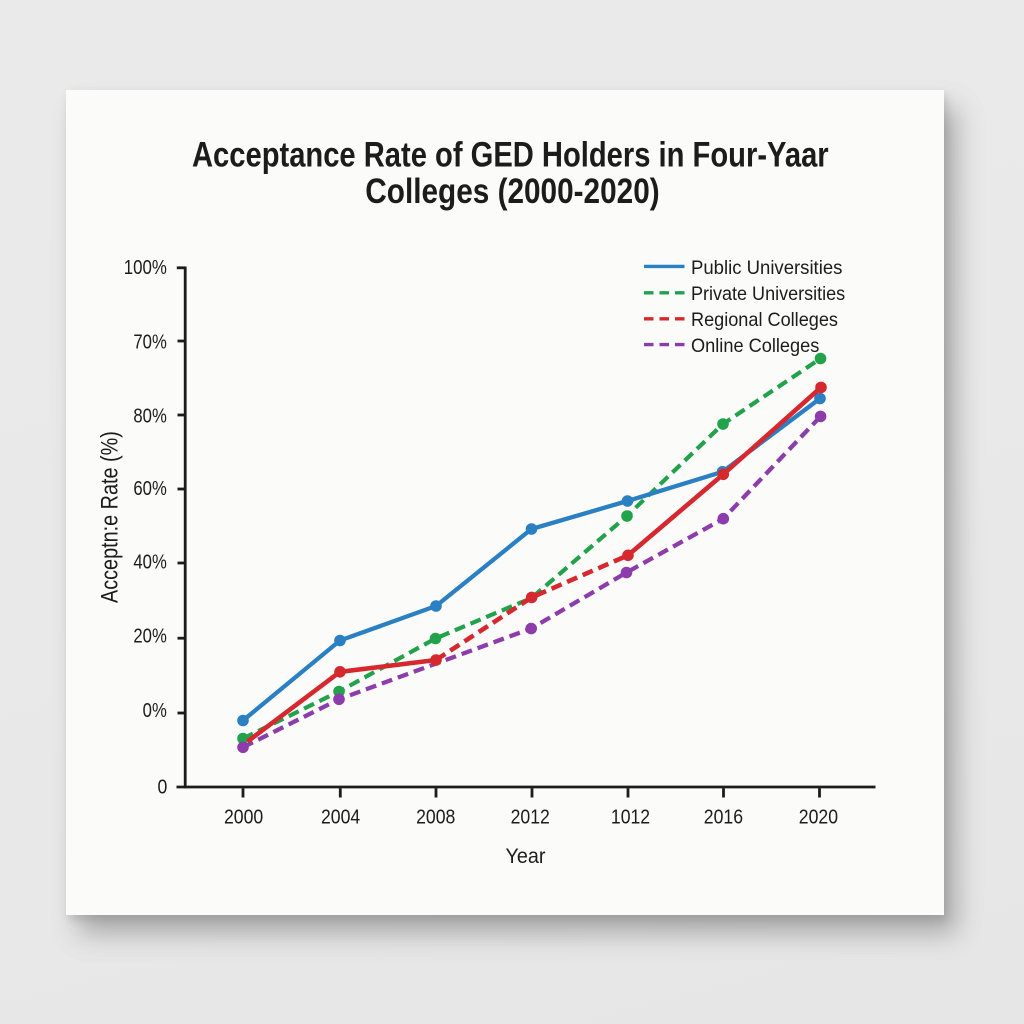 Image resolution: width=1024 pixels, height=1024 pixels. I want to click on svg-text: 60%, so click(149, 487).